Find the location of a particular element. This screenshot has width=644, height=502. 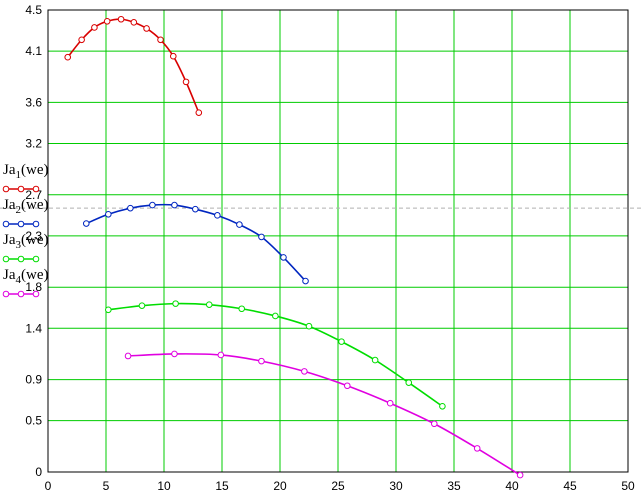

x-tick-label: 35 is located at coordinates (454, 486).